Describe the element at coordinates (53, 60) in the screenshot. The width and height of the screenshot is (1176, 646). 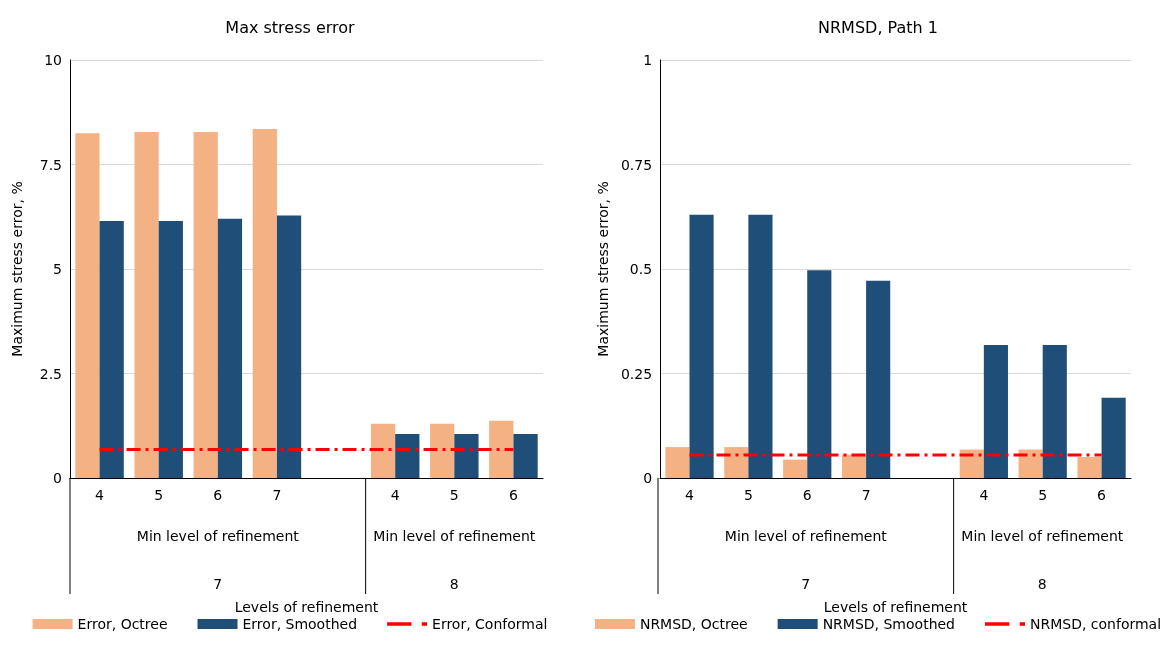
I see `y-tick-label: 10` at that location.